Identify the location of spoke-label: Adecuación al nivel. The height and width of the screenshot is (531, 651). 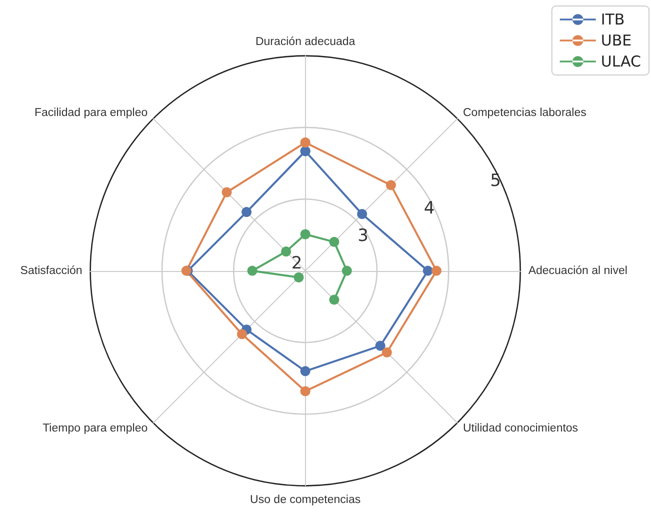
(578, 270).